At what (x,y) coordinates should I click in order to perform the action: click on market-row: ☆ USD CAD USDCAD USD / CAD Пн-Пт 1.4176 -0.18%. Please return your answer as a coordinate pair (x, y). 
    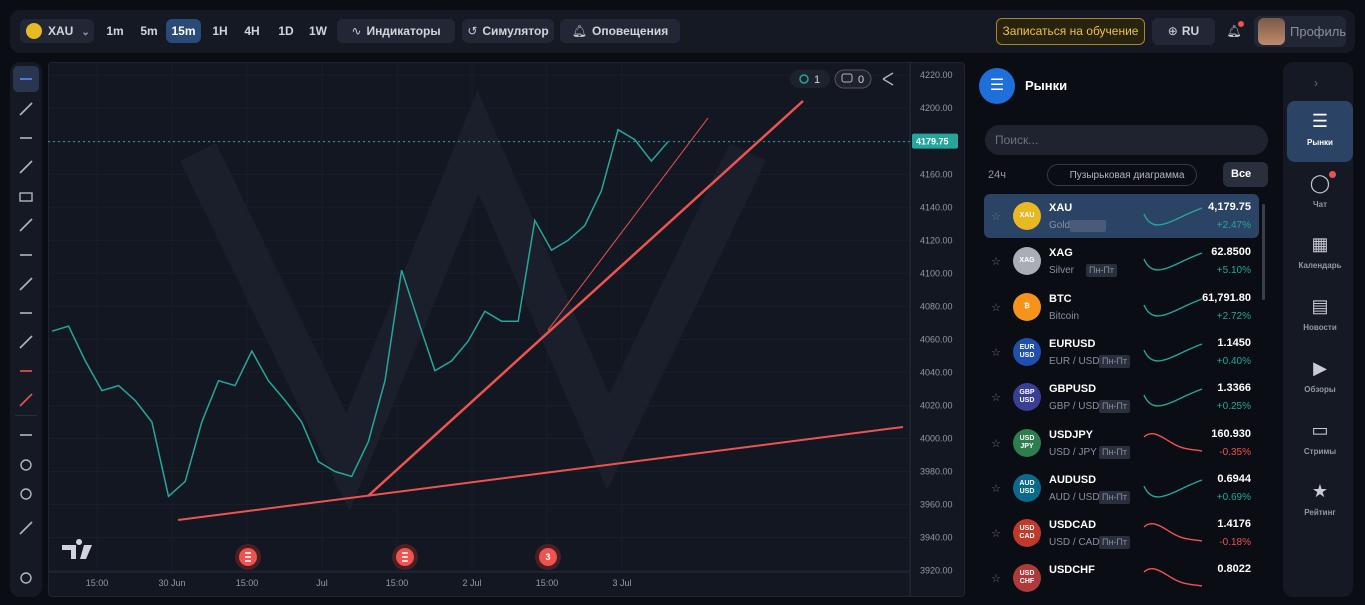
    Looking at the image, I should click on (1121, 533).